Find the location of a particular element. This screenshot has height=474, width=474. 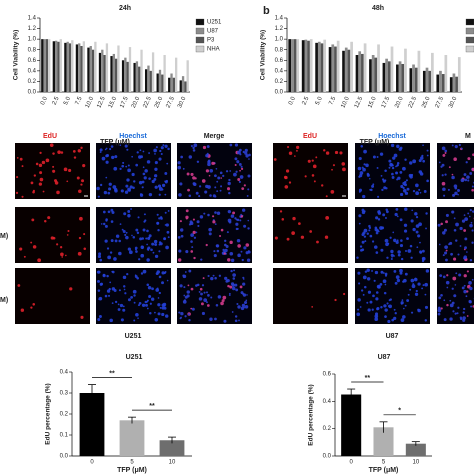

y-tick-label: 0.2 is located at coordinates (327, 429).